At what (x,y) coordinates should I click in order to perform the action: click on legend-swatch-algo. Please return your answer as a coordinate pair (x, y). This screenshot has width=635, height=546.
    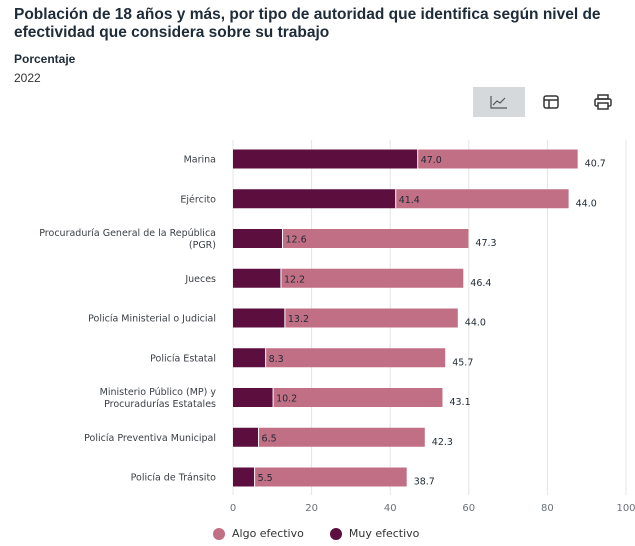
    Looking at the image, I should click on (219, 533).